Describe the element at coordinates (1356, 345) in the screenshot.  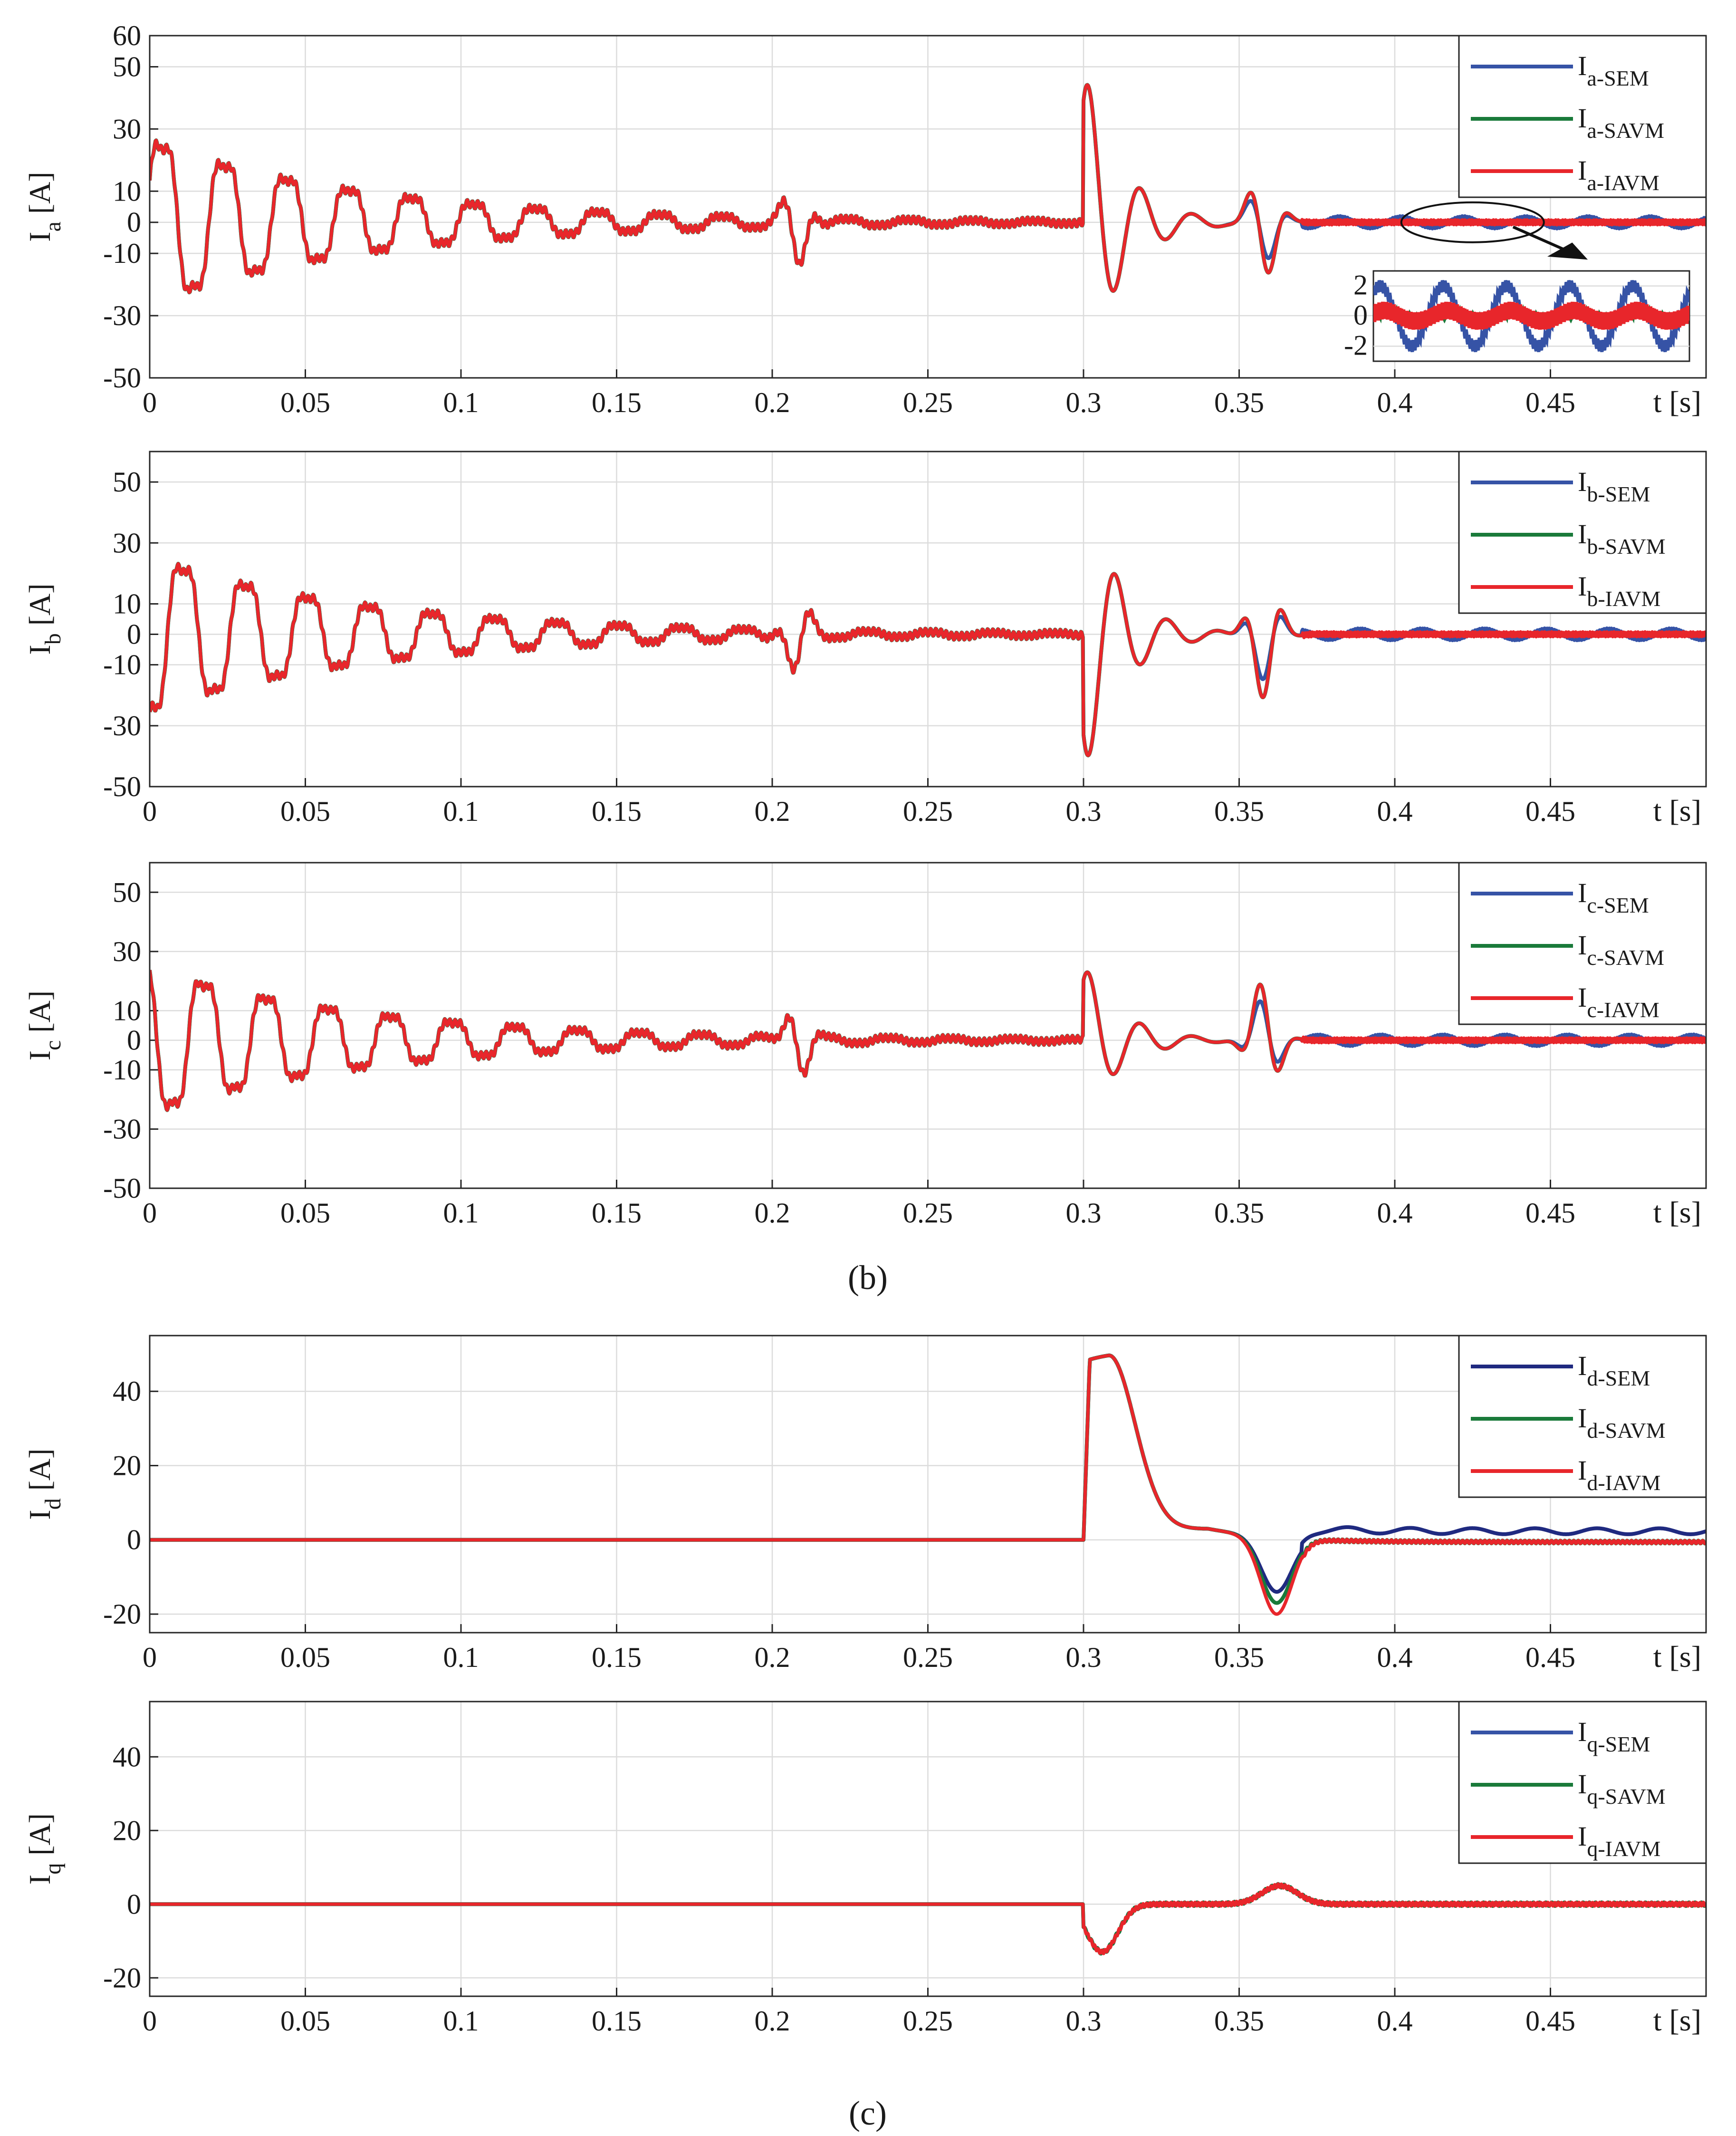
I see `inset-y-tick-label: -2` at that location.